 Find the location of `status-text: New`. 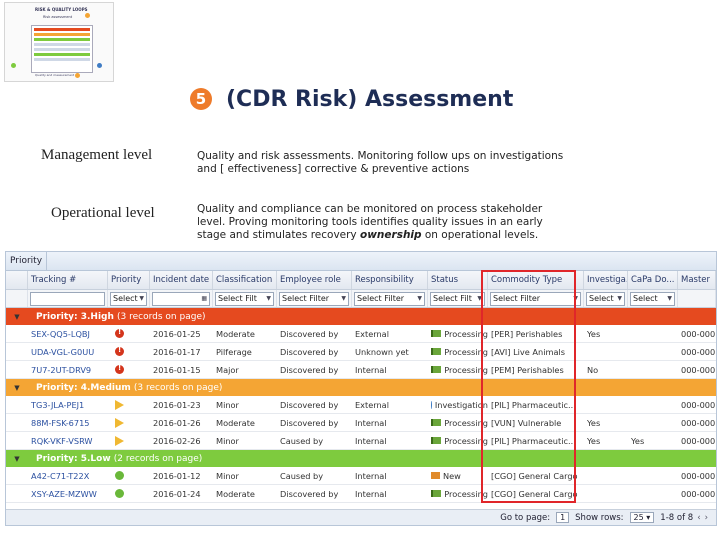

status-text: New is located at coordinates (452, 475).